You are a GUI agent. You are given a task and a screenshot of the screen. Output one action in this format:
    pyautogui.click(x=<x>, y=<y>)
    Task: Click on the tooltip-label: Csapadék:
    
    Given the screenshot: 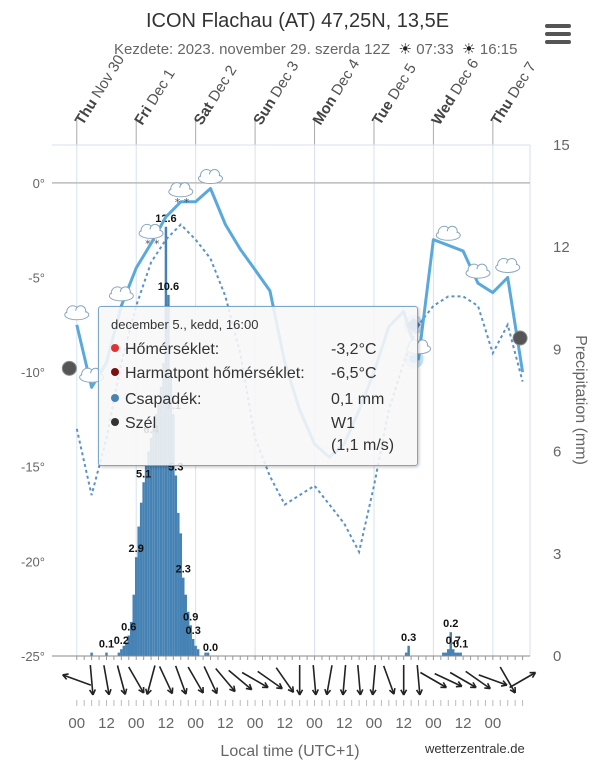 What is the action you would take?
    pyautogui.click(x=163, y=399)
    